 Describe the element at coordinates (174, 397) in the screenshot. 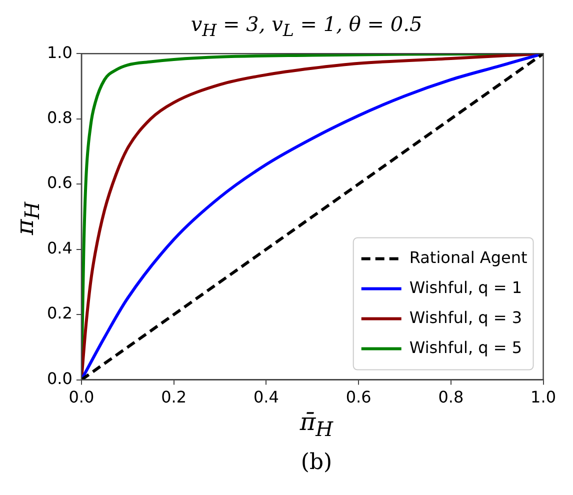

I see `x-tick-label: 0.2` at that location.